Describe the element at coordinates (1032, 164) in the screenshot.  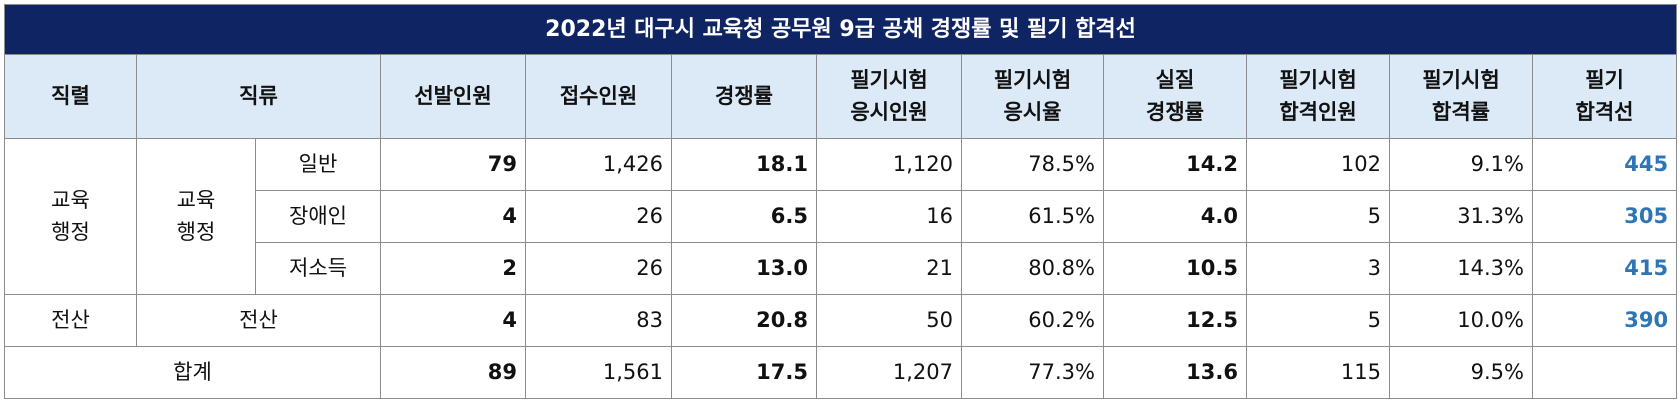
I see `cell: 78.5%` at that location.